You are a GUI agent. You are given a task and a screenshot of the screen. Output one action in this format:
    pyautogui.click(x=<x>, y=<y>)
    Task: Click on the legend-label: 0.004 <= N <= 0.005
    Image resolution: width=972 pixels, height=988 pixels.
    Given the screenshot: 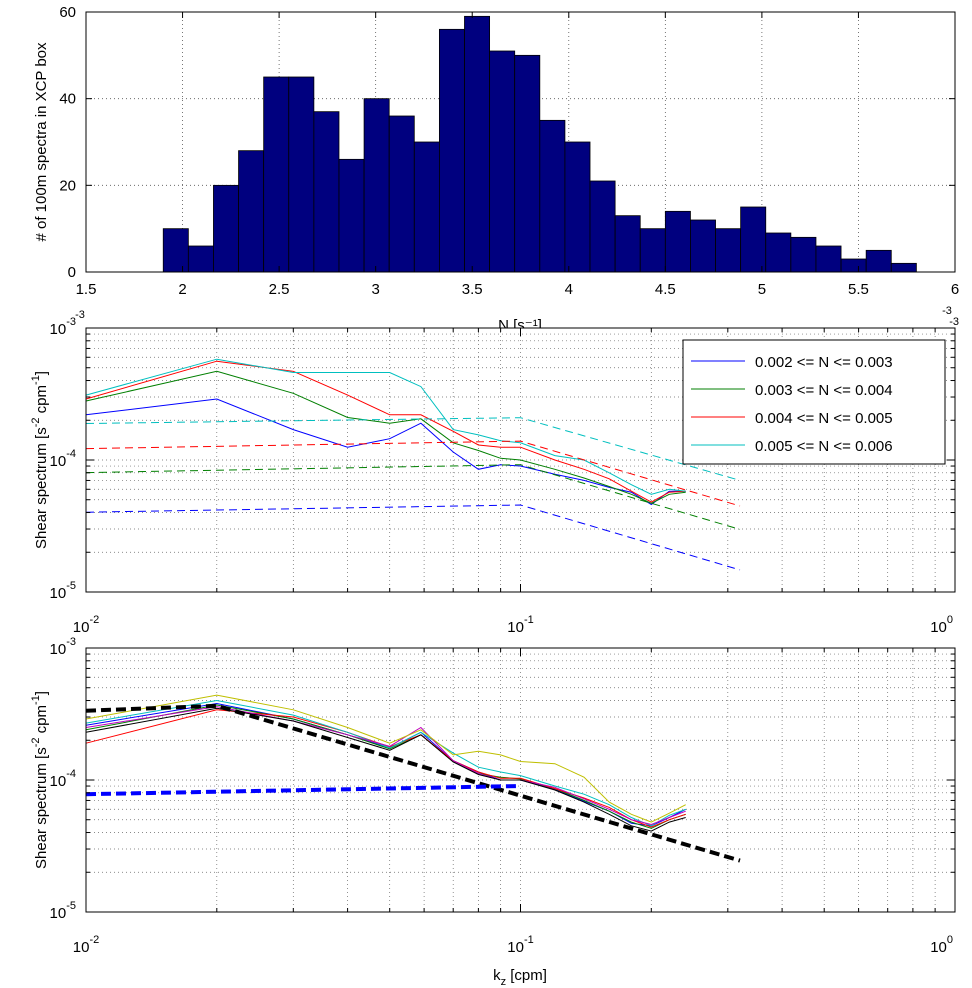 What is the action you would take?
    pyautogui.click(x=824, y=418)
    